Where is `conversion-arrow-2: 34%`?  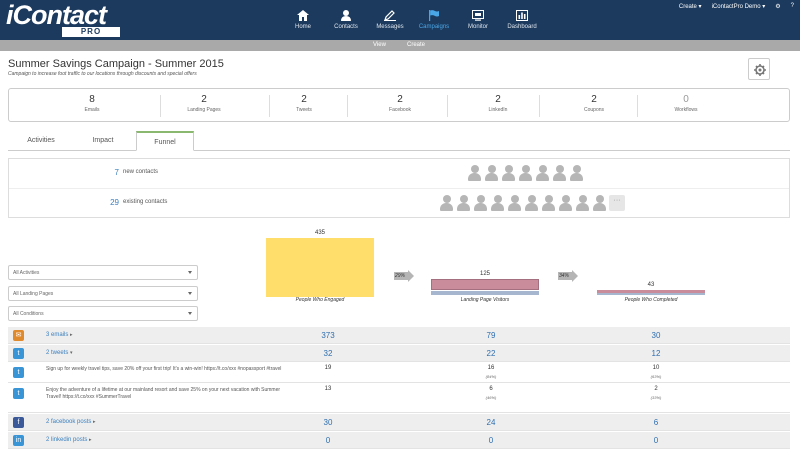 conversion-arrow-2: 34% is located at coordinates (568, 276).